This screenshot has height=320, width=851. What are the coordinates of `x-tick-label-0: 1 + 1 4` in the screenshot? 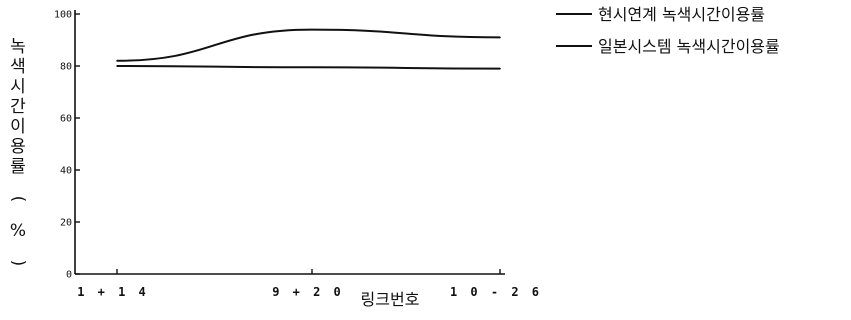 It's located at (113, 292).